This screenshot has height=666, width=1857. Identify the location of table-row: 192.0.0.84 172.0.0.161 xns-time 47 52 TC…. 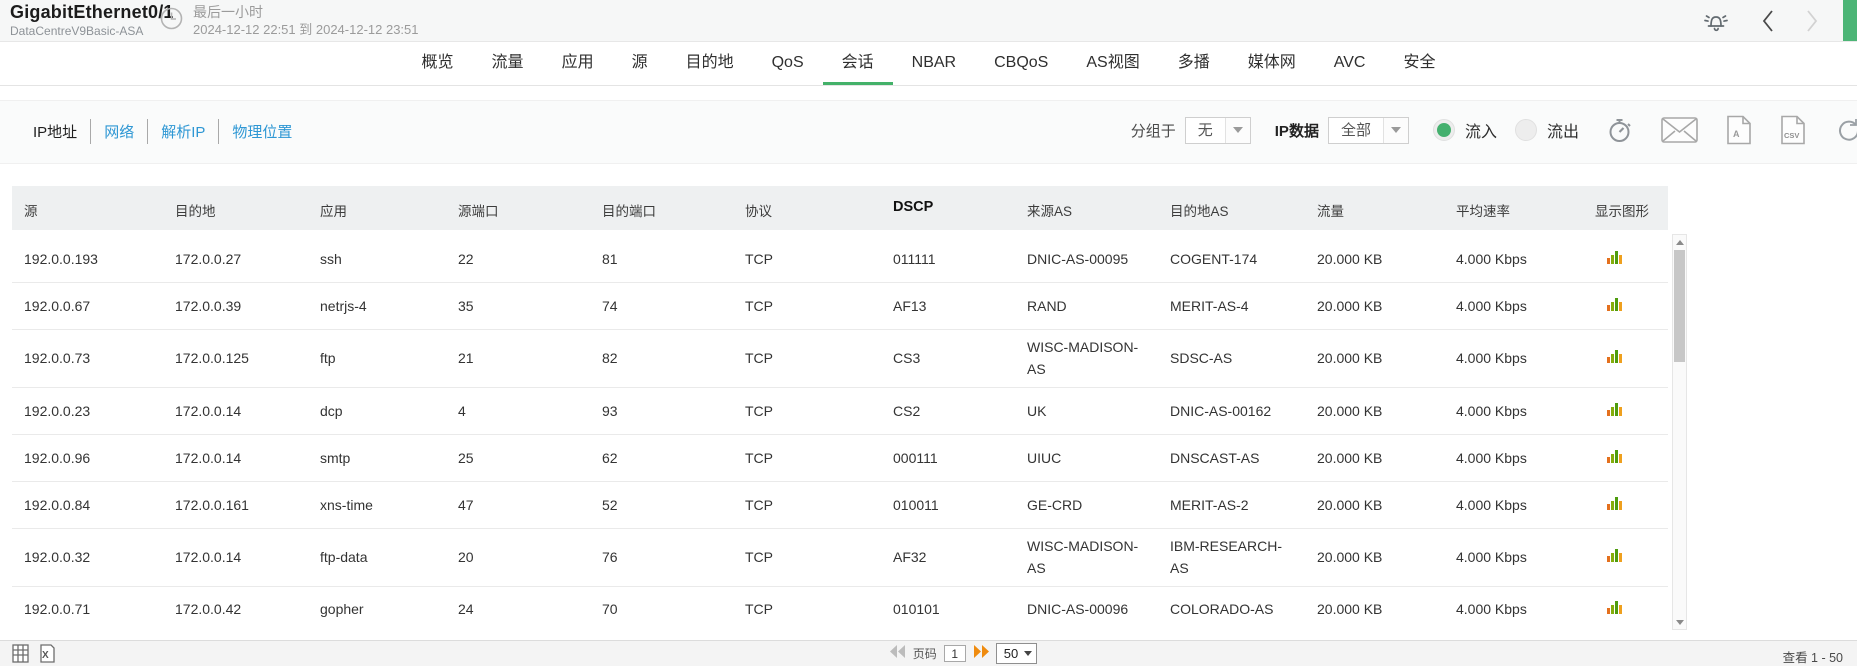
(840, 505).